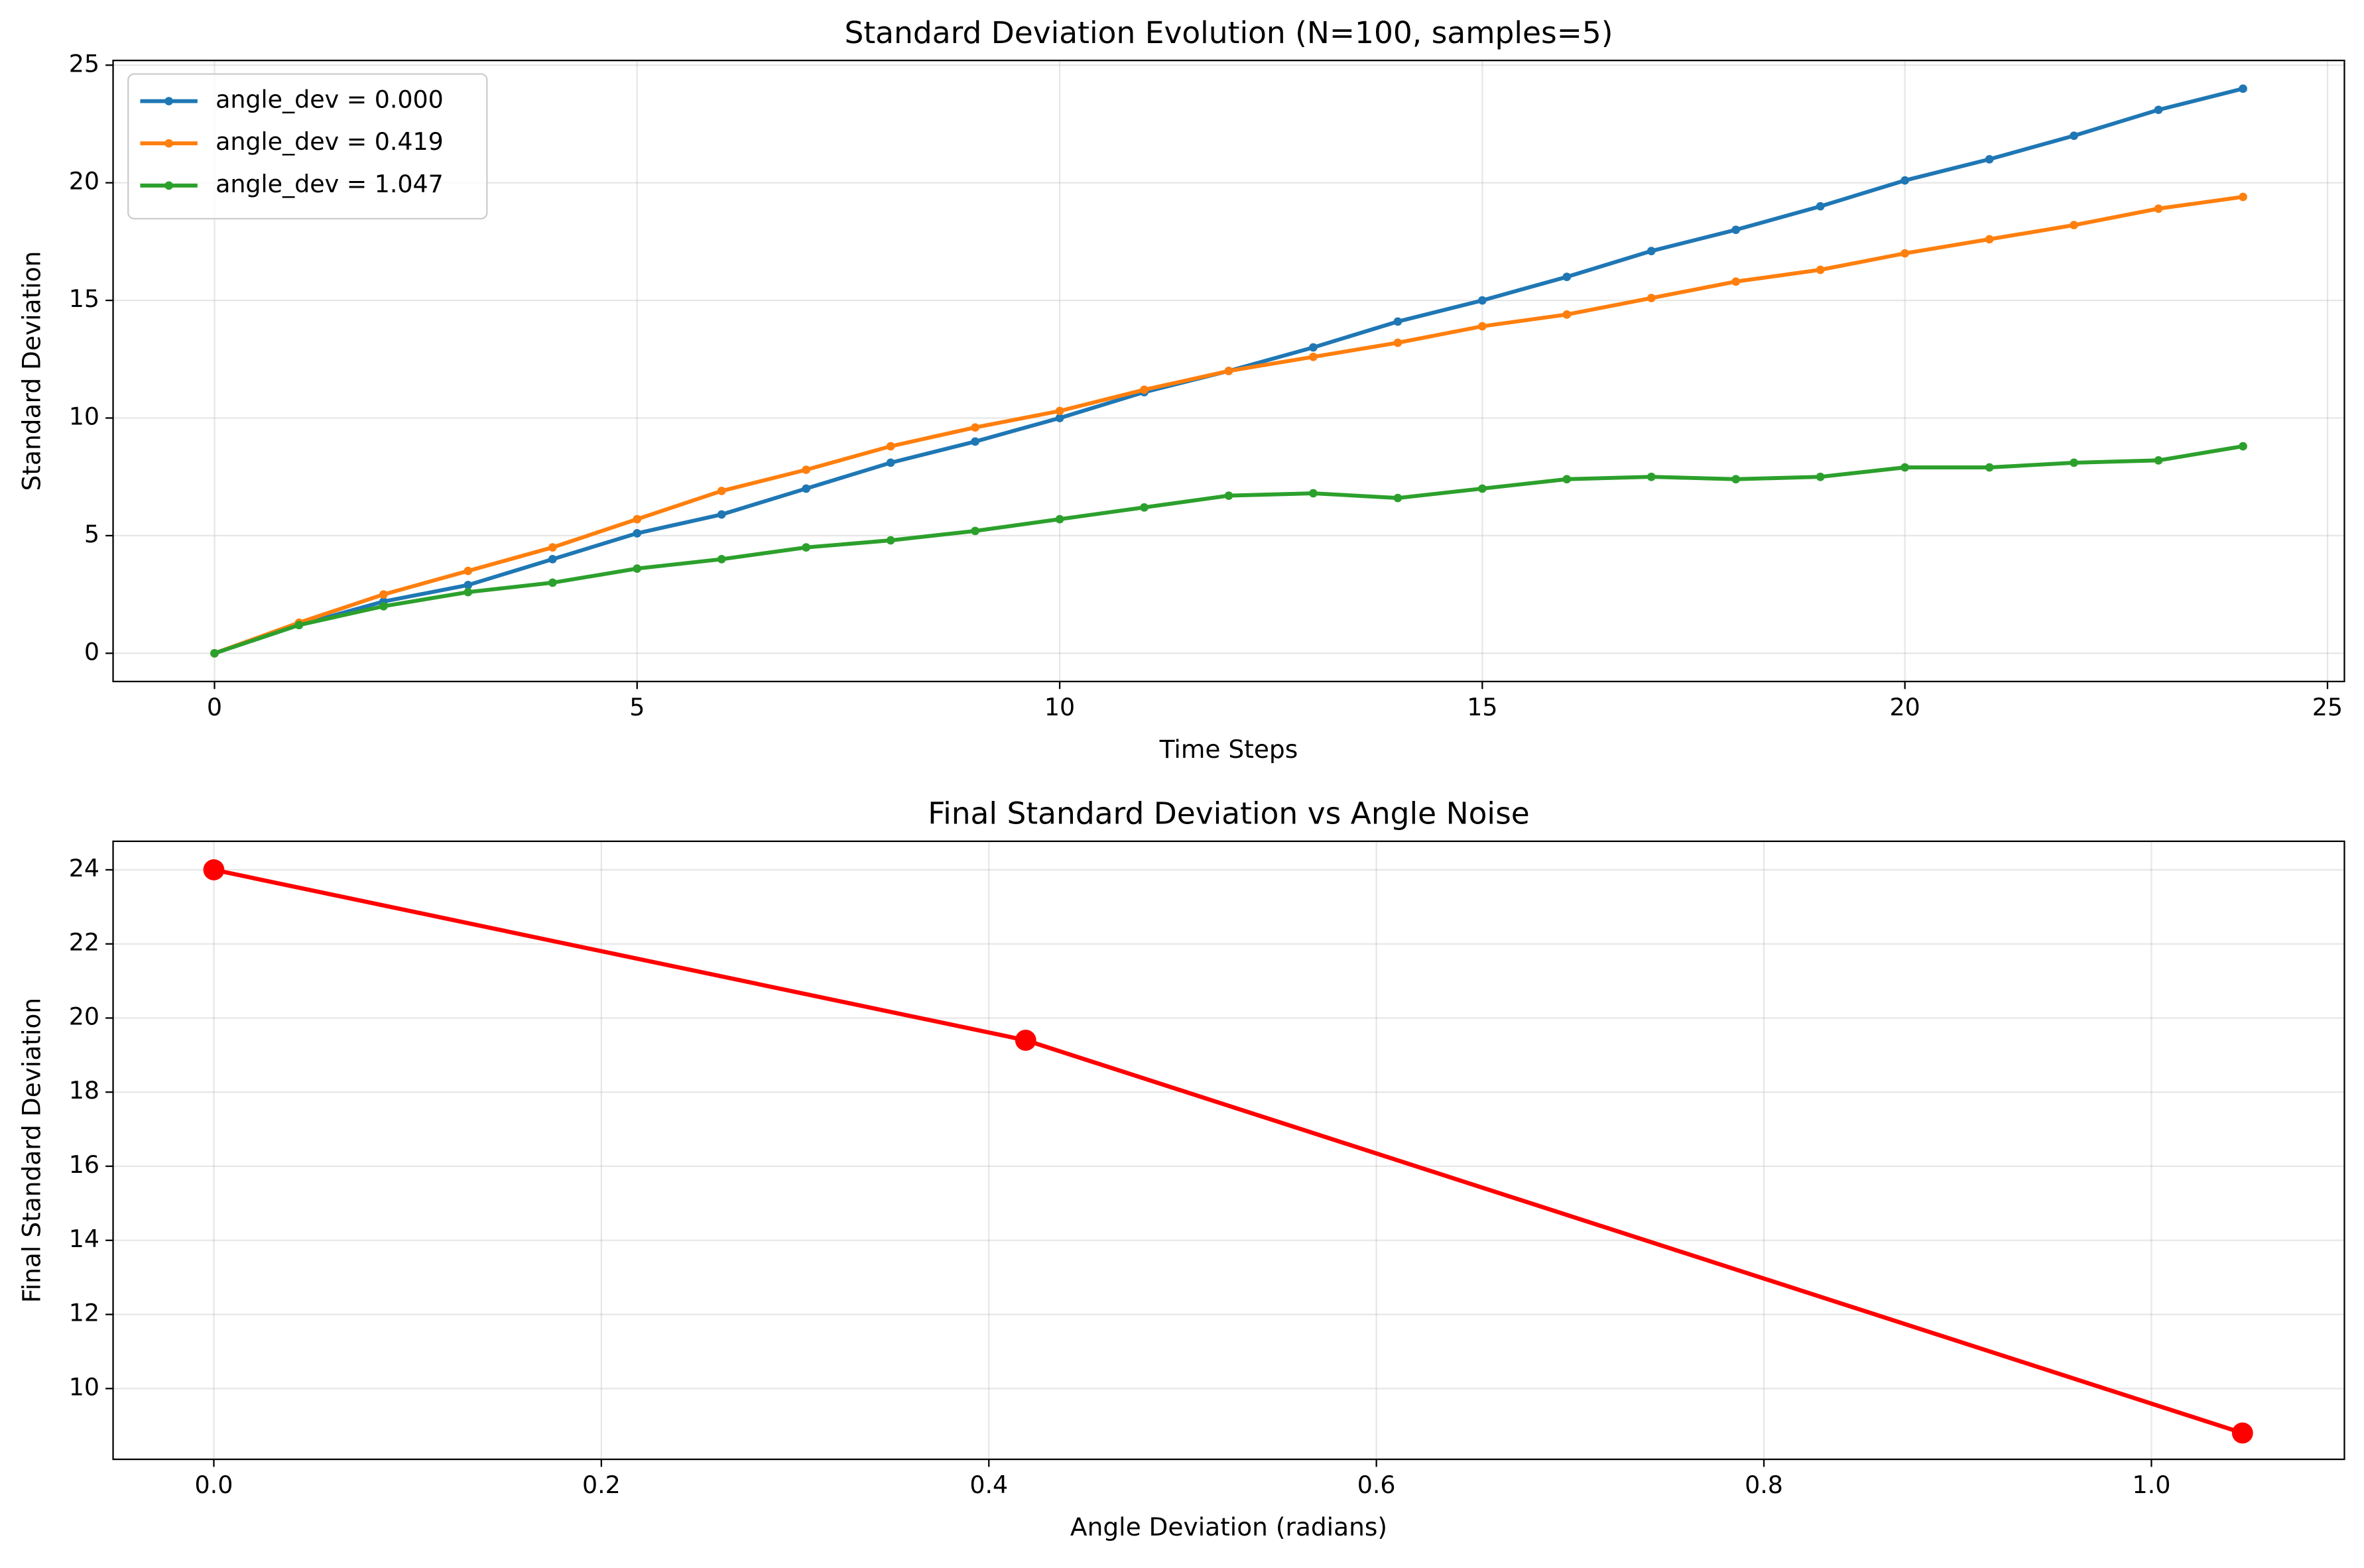  I want to click on y-tick-label: 0, so click(91, 651).